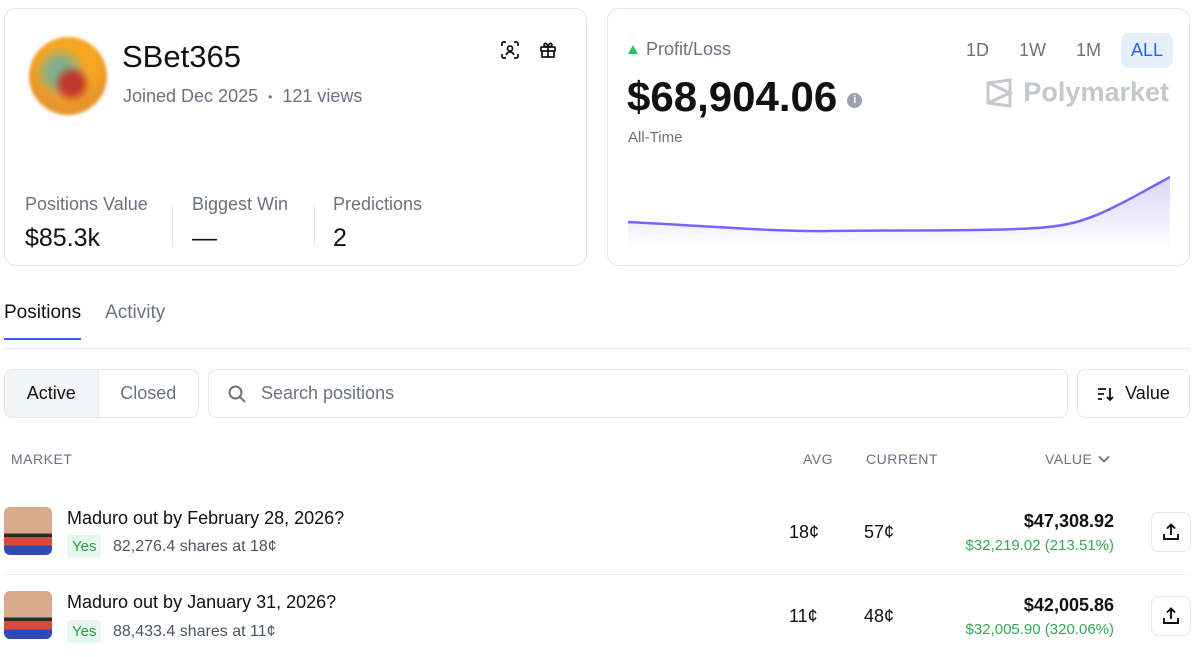  What do you see at coordinates (818, 459) in the screenshot?
I see `header-avg: AVG` at bounding box center [818, 459].